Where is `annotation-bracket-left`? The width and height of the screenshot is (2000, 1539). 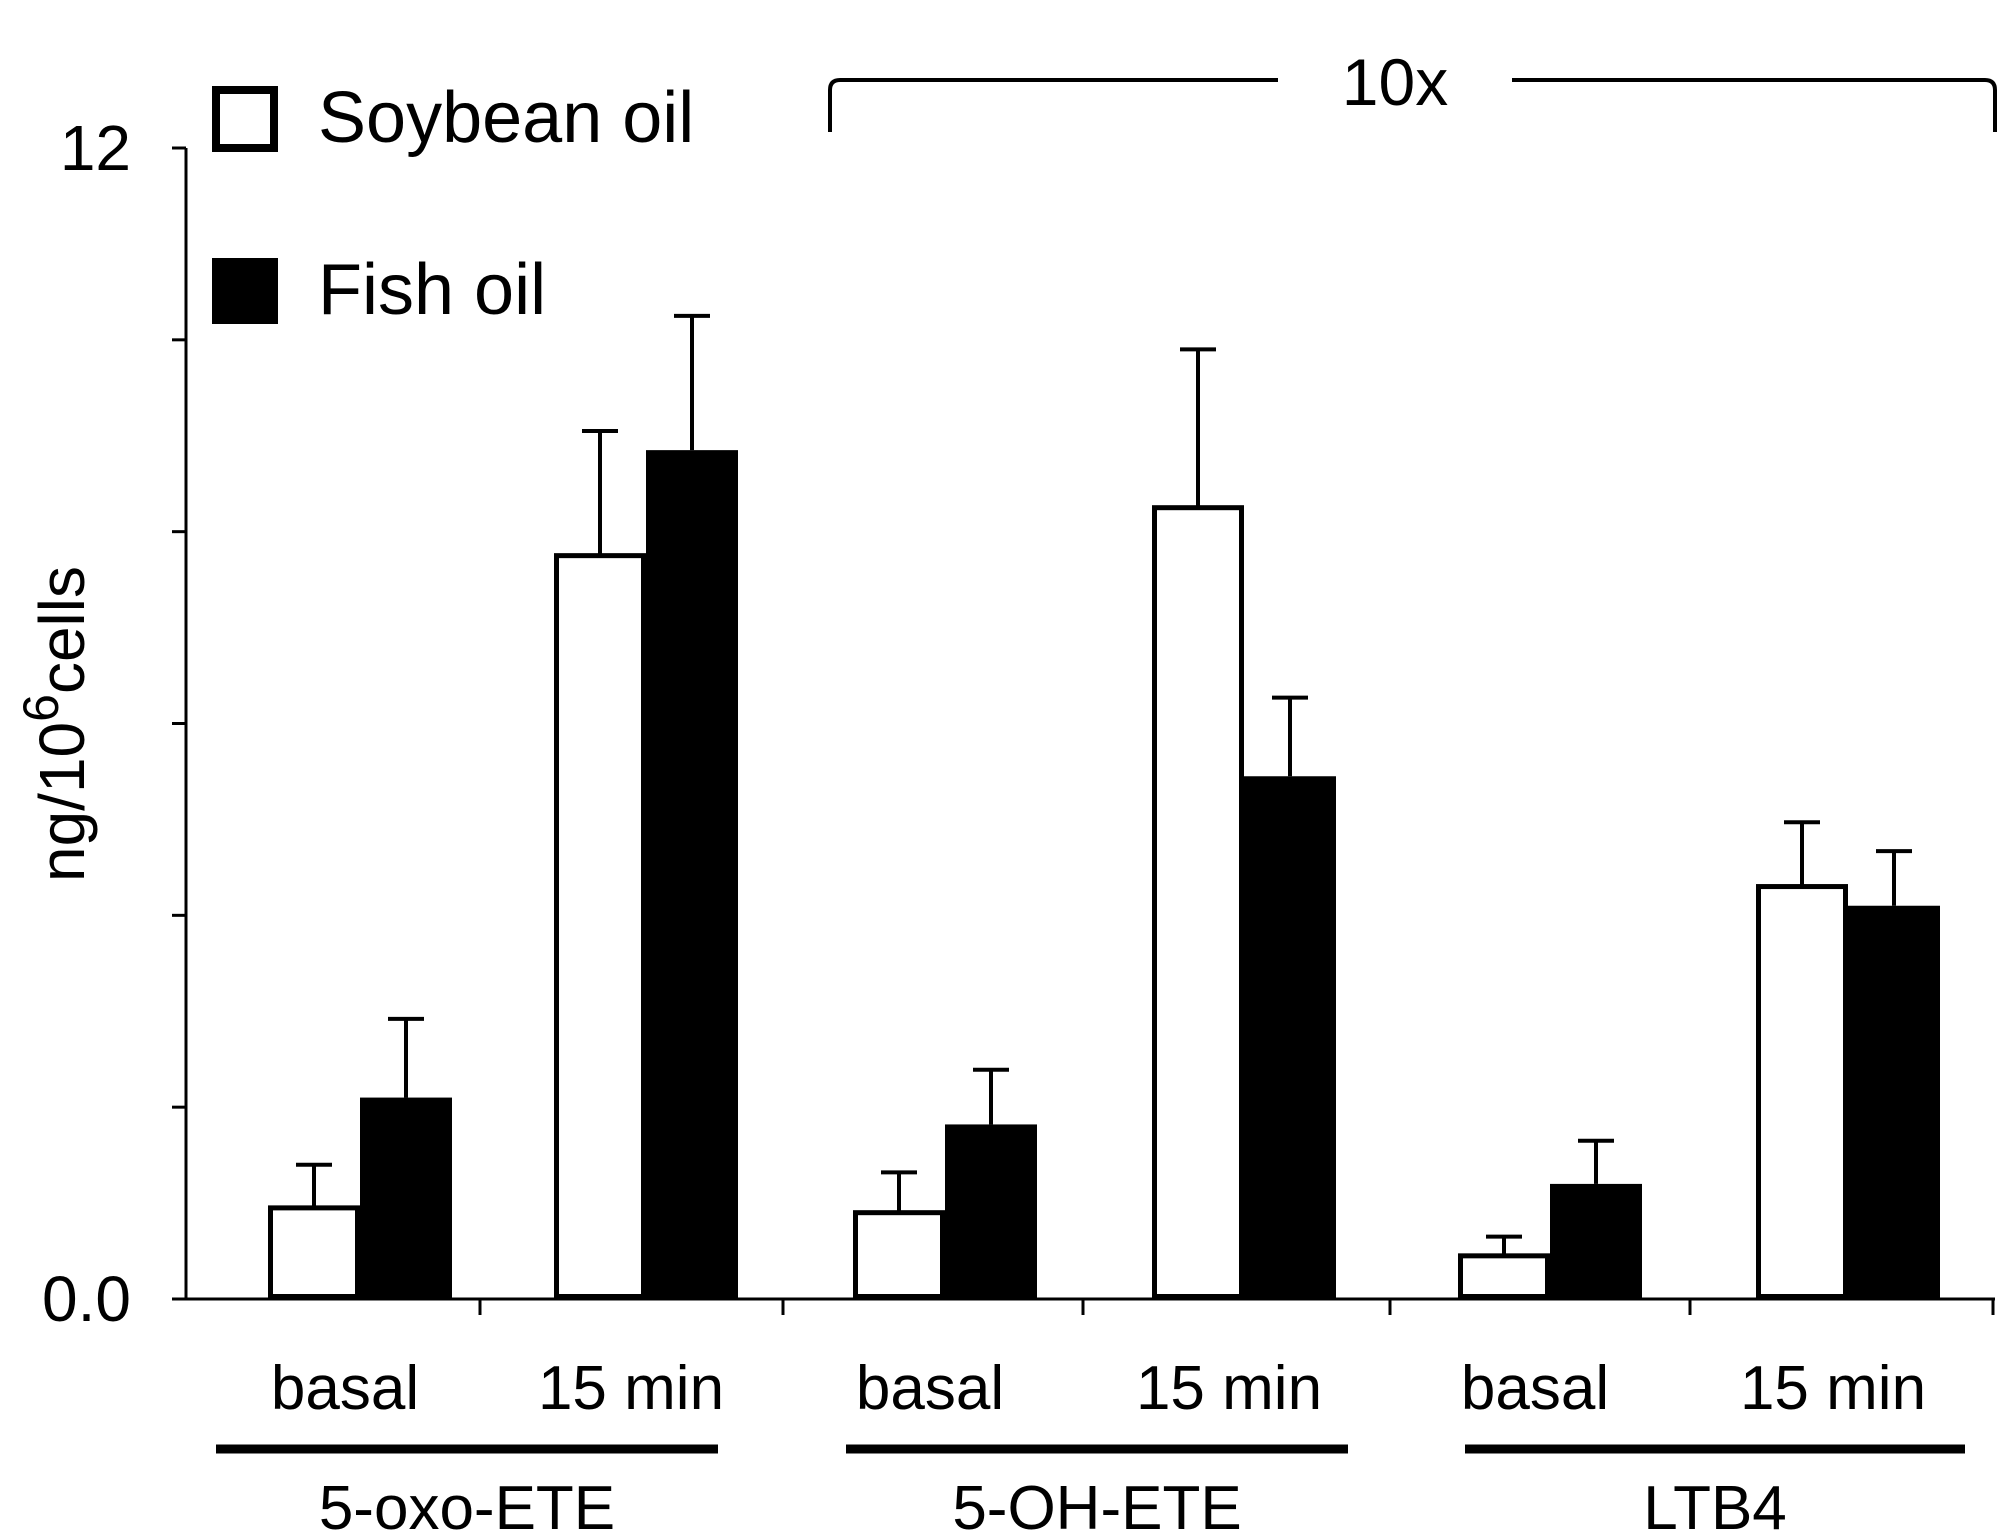
annotation-bracket-left is located at coordinates (1053, 105).